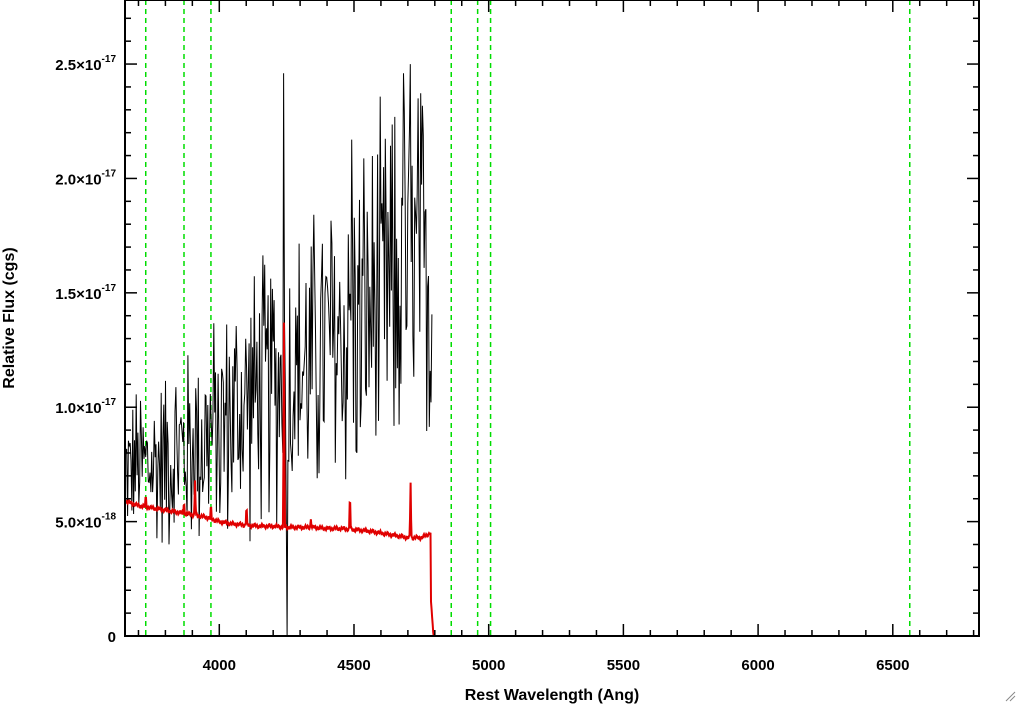 This screenshot has height=706, width=1020. I want to click on x-axis-title: Rest Wavelength (Ang), so click(552, 695).